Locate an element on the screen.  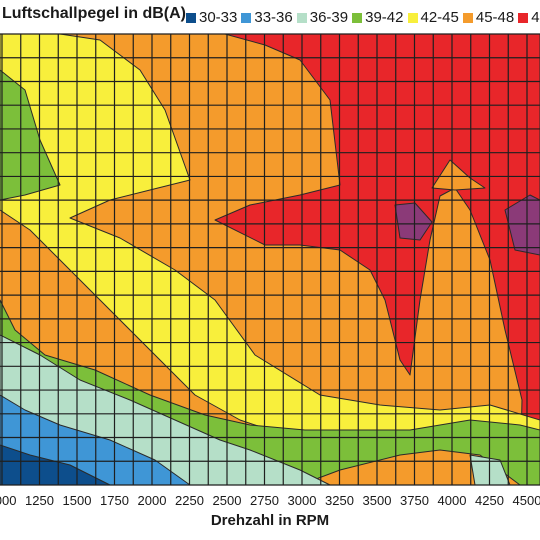
x-axis-label: Drehzahl in RPM is located at coordinates (270, 520).